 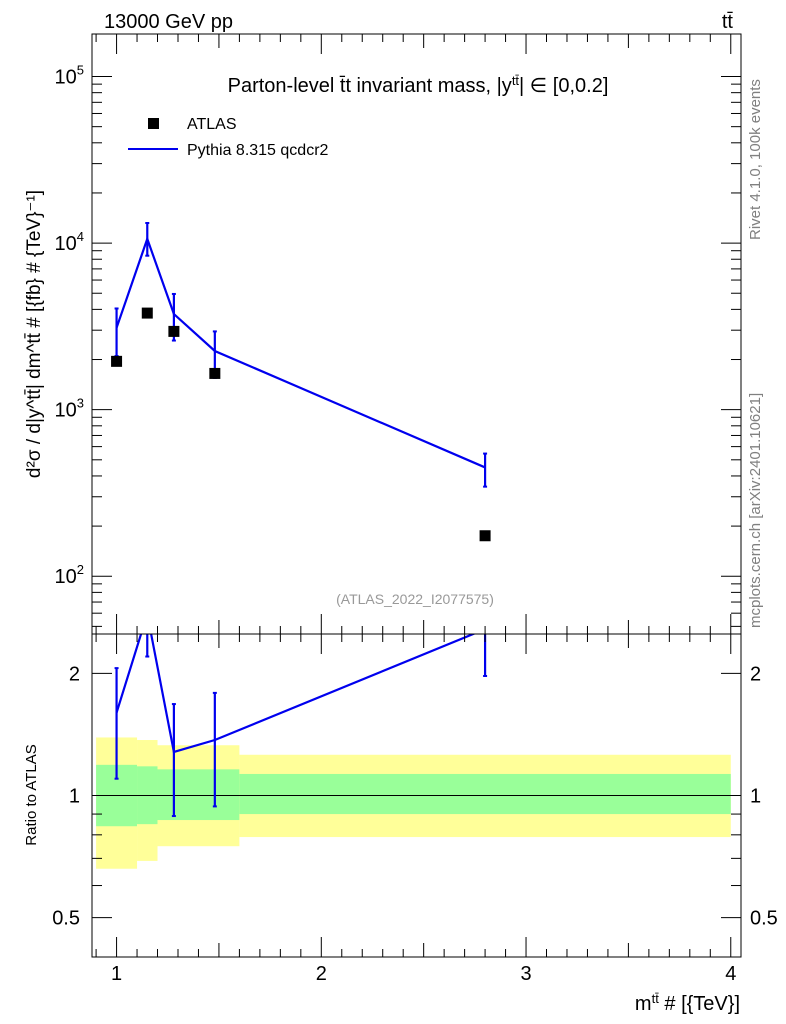 I want to click on ratio-y-tick-label-right: 0.5, so click(x=764, y=919).